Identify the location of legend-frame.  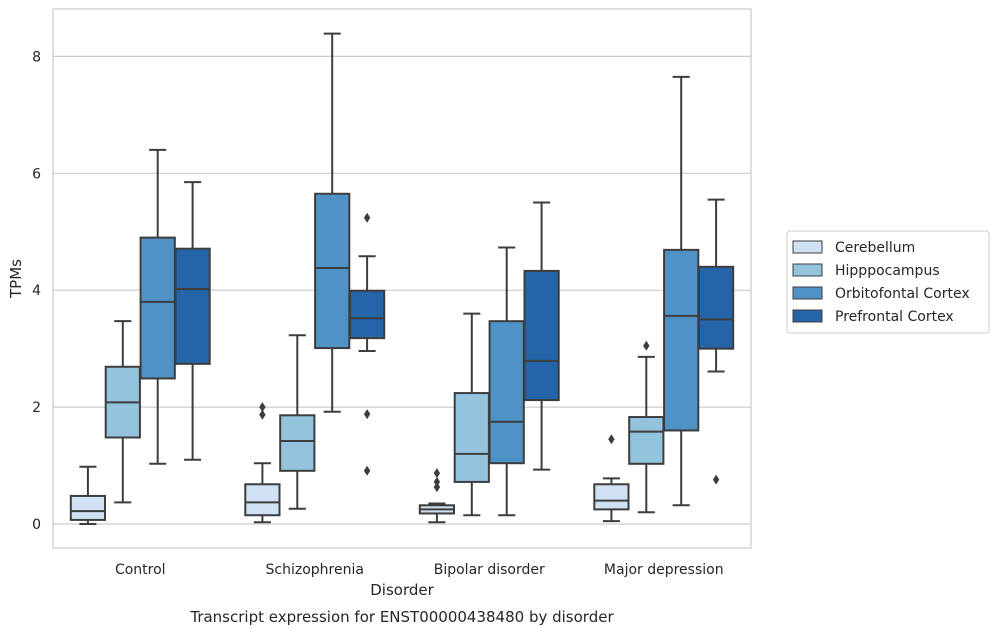
(888, 282).